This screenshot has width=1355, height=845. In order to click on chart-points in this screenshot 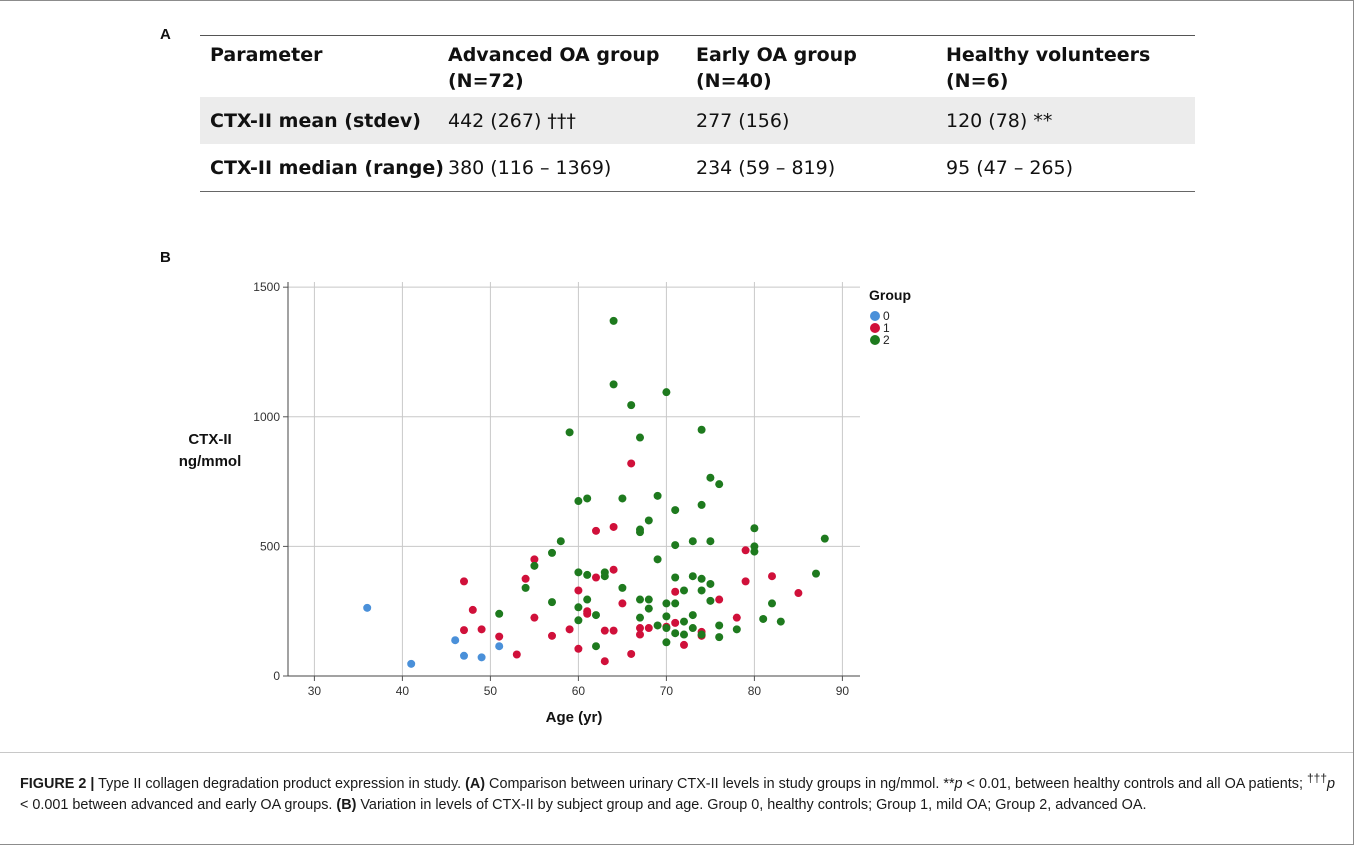, I will do `click(596, 492)`.